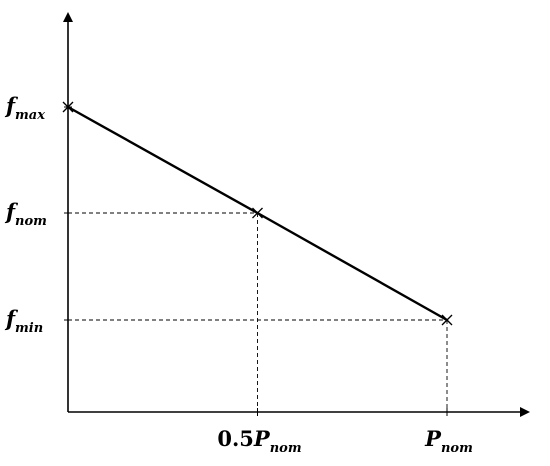 This screenshot has width=550, height=466. What do you see at coordinates (448, 441) in the screenshot?
I see `x-tick-label-1: Pnom` at bounding box center [448, 441].